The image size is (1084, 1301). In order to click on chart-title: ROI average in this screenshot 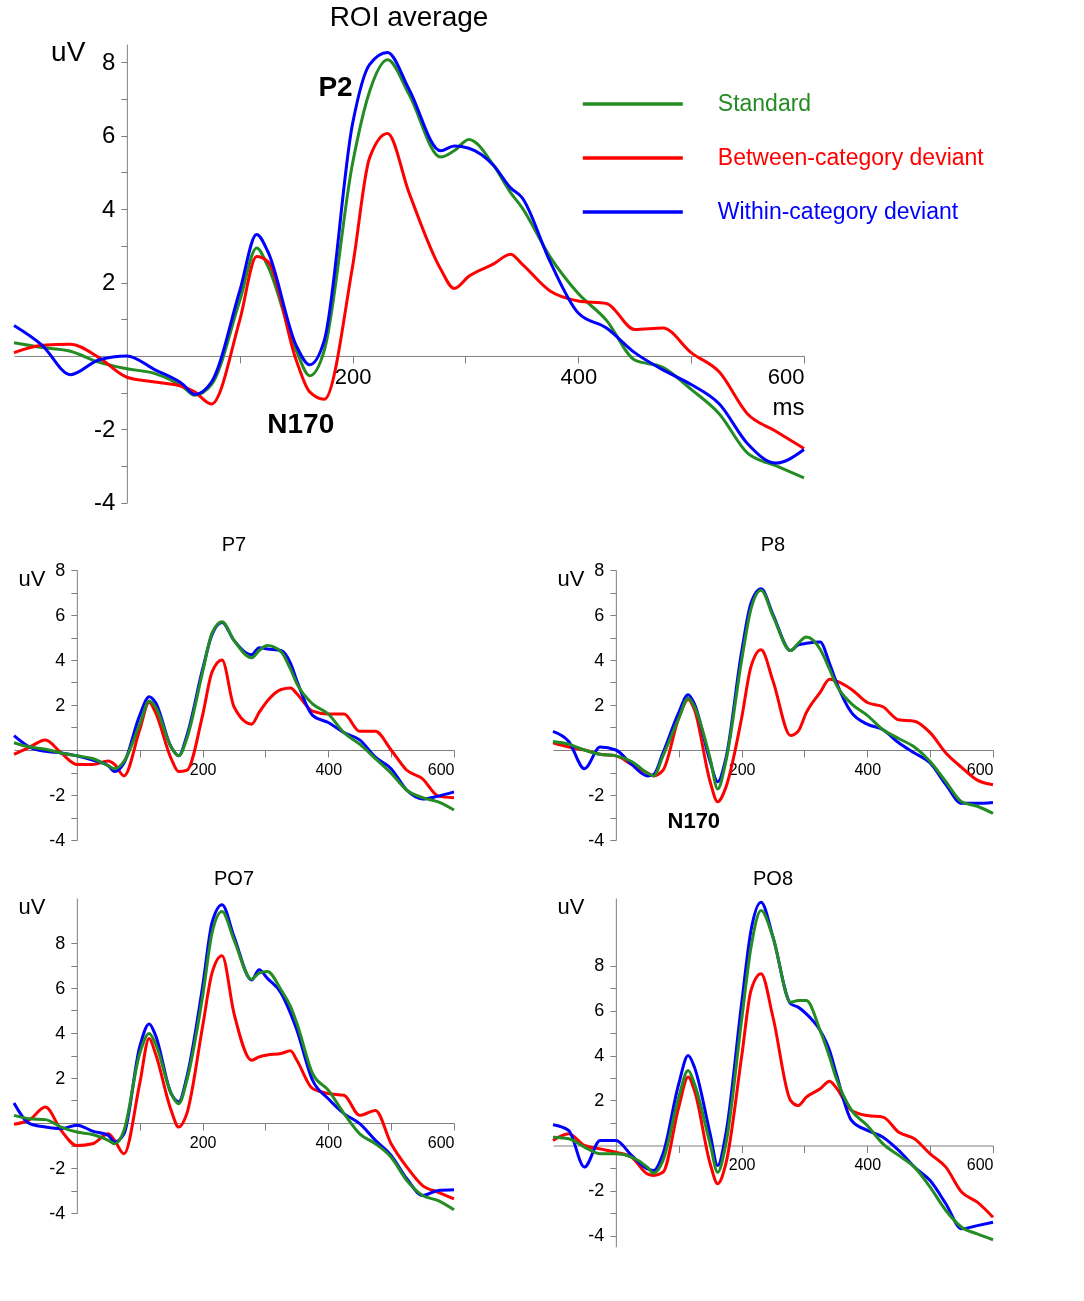, I will do `click(409, 16)`.